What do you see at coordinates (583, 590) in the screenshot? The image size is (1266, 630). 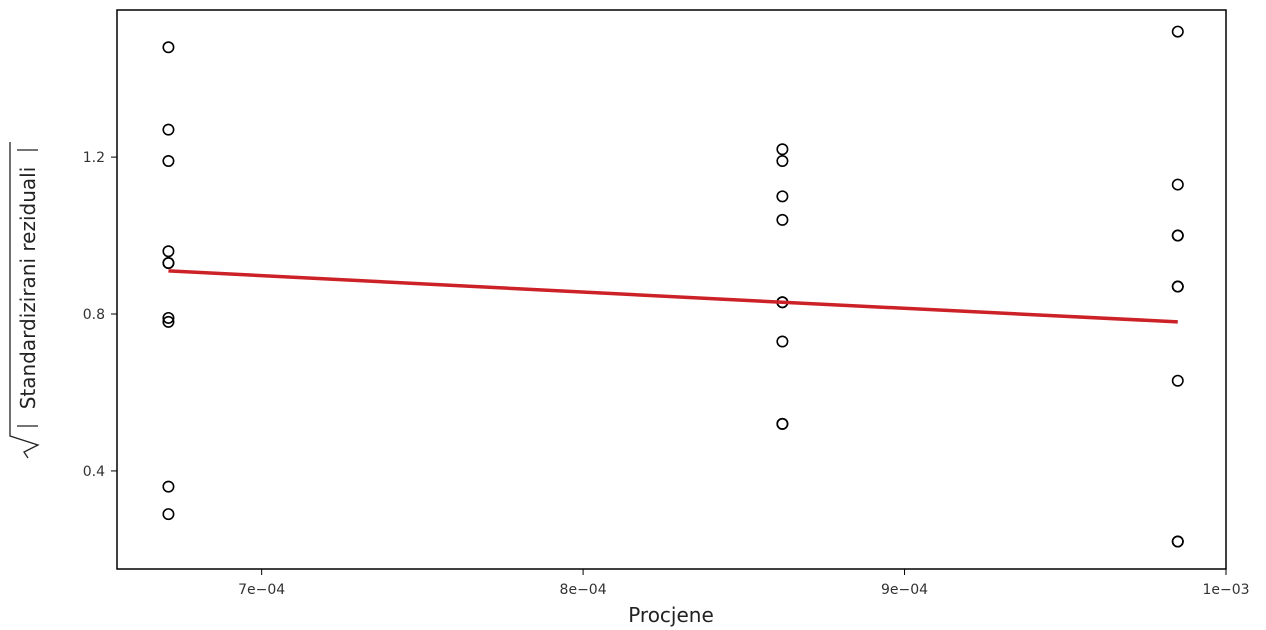 I see `x-tick-label: 8e−04` at bounding box center [583, 590].